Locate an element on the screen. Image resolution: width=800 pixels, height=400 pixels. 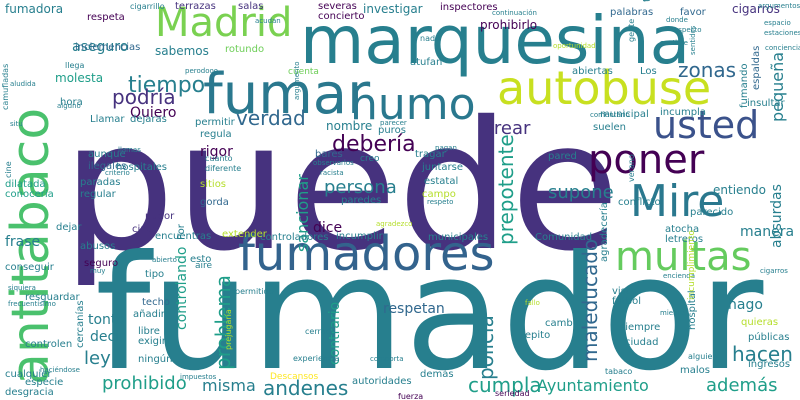
word-alguien: alguien is located at coordinates (703, 356).